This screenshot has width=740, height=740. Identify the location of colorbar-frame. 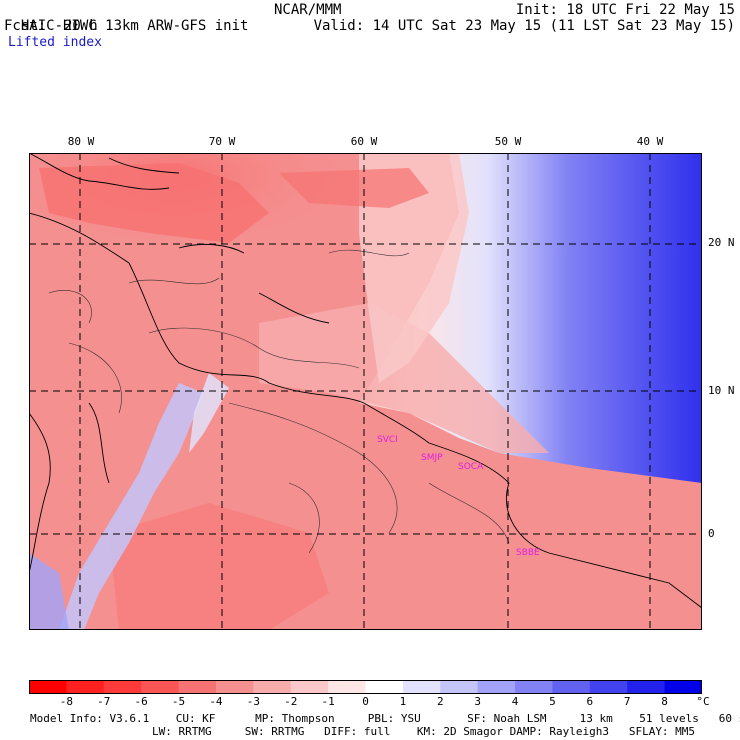
(365, 687).